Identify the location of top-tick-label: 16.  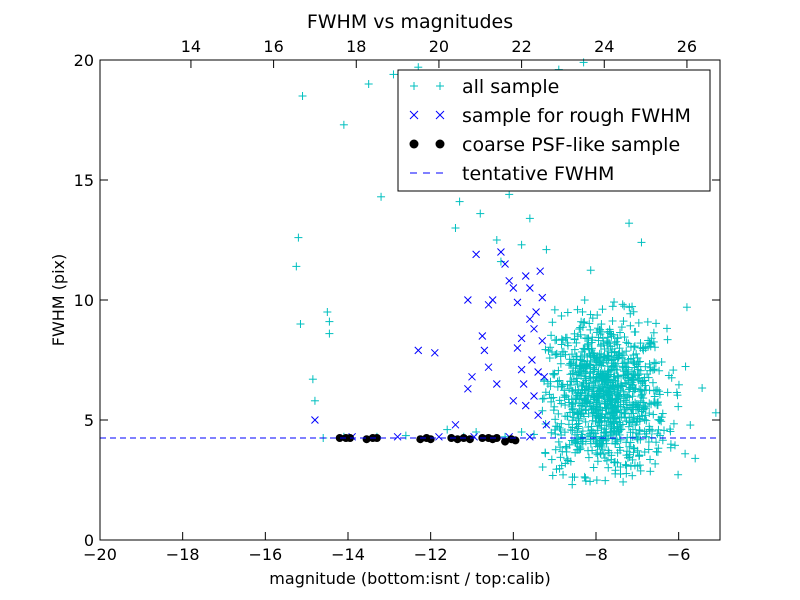
(273, 46).